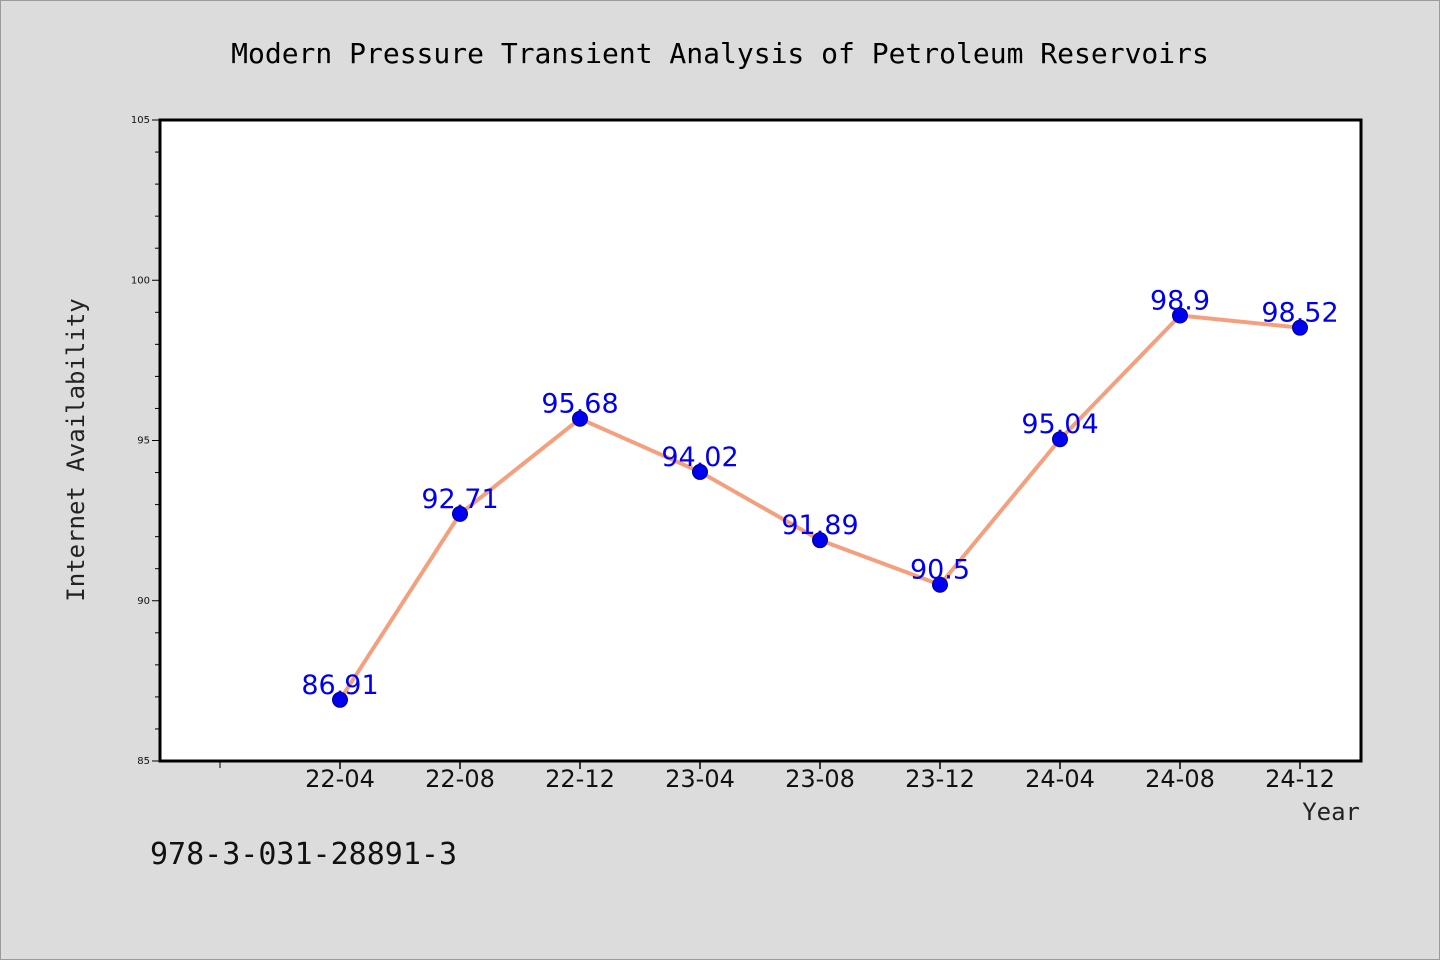  I want to click on y-tick-label: 90, so click(143, 601).